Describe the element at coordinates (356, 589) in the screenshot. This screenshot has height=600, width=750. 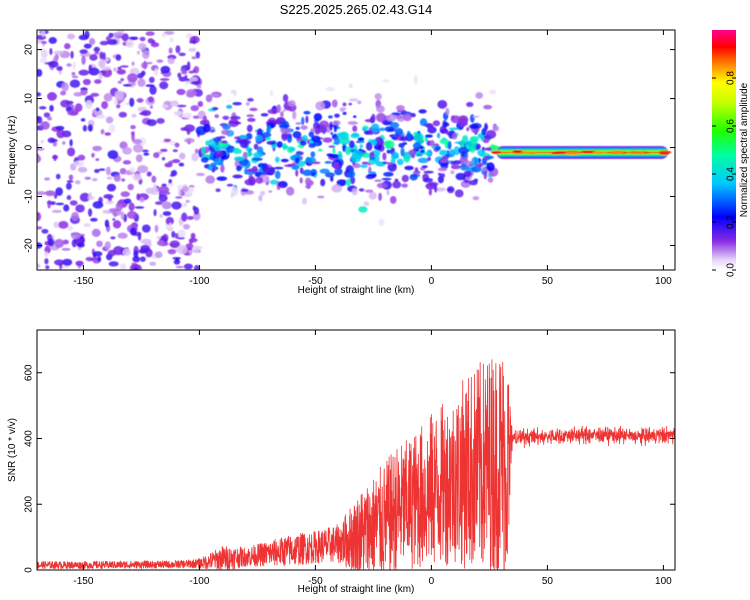
I see `snr-x-label: Height of straight line (km)` at that location.